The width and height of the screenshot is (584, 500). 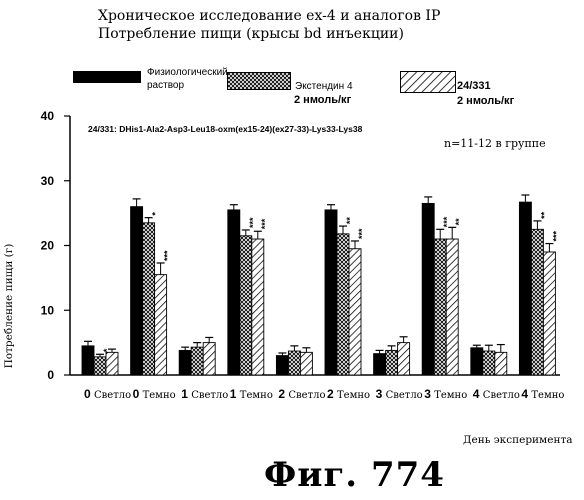 What do you see at coordinates (48, 116) in the screenshot?
I see `y-tick-label: 40` at bounding box center [48, 116].